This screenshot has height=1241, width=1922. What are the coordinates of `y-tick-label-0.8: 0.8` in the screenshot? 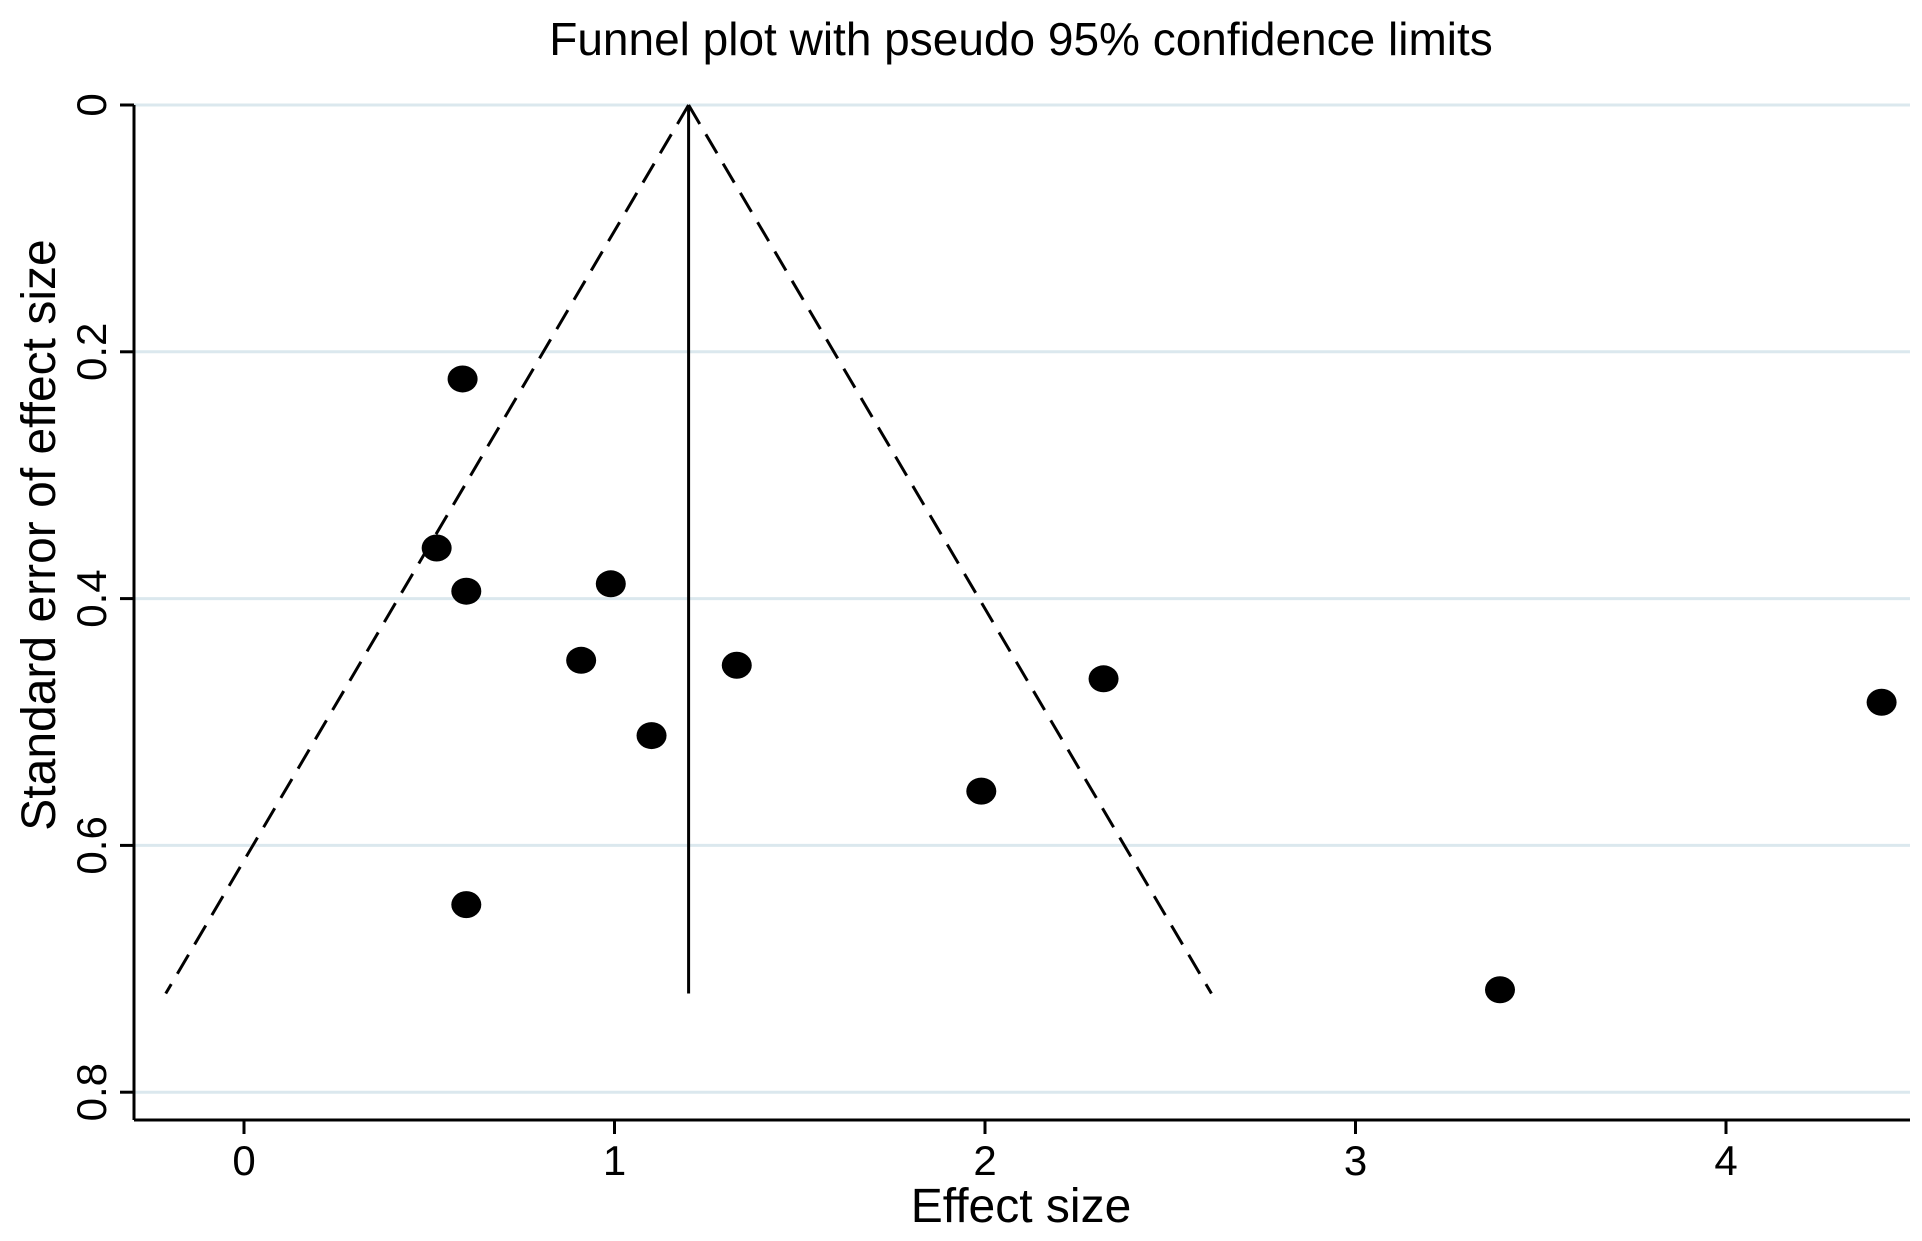 It's located at (91, 1092).